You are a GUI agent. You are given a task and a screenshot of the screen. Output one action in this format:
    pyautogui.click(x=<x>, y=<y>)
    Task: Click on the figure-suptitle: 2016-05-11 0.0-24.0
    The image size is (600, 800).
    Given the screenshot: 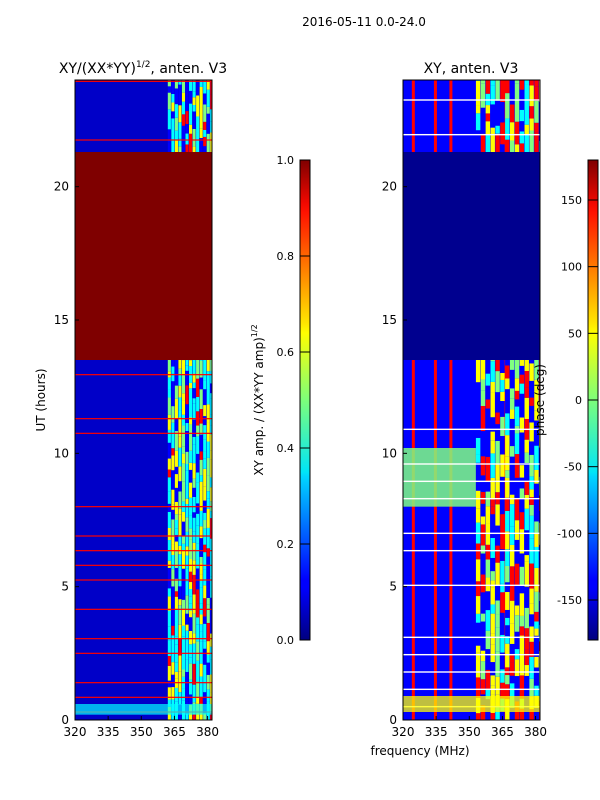 What is the action you would take?
    pyautogui.click(x=364, y=22)
    